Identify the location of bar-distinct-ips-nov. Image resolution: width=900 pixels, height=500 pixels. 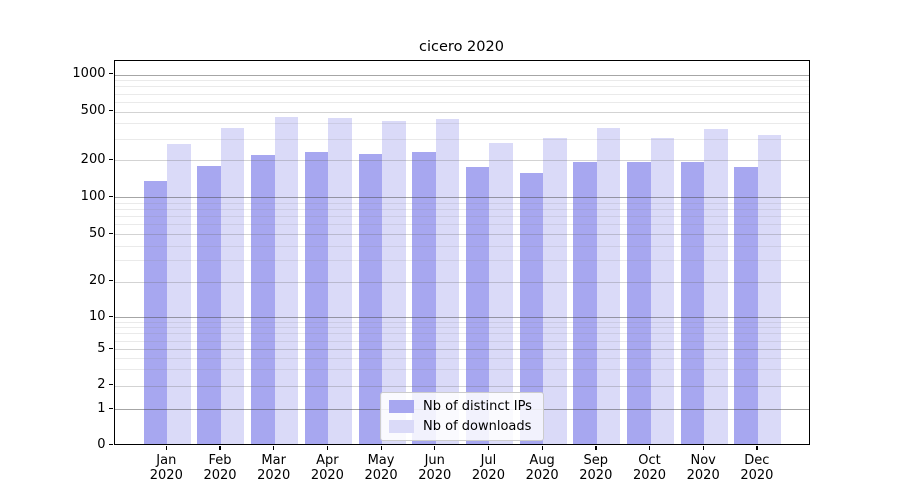
(692, 303).